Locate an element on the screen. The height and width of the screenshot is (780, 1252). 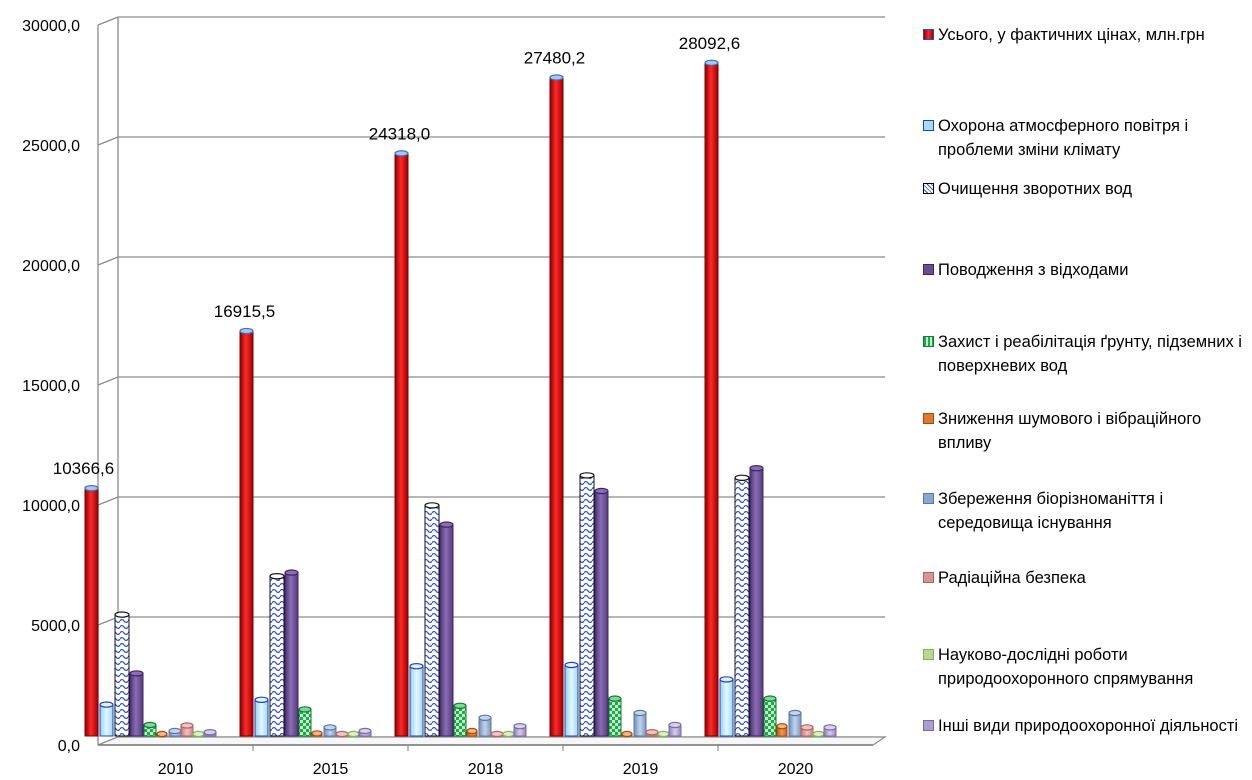
legend-label: Усього, у фактичних цінах, млн.грн is located at coordinates (1071, 35).